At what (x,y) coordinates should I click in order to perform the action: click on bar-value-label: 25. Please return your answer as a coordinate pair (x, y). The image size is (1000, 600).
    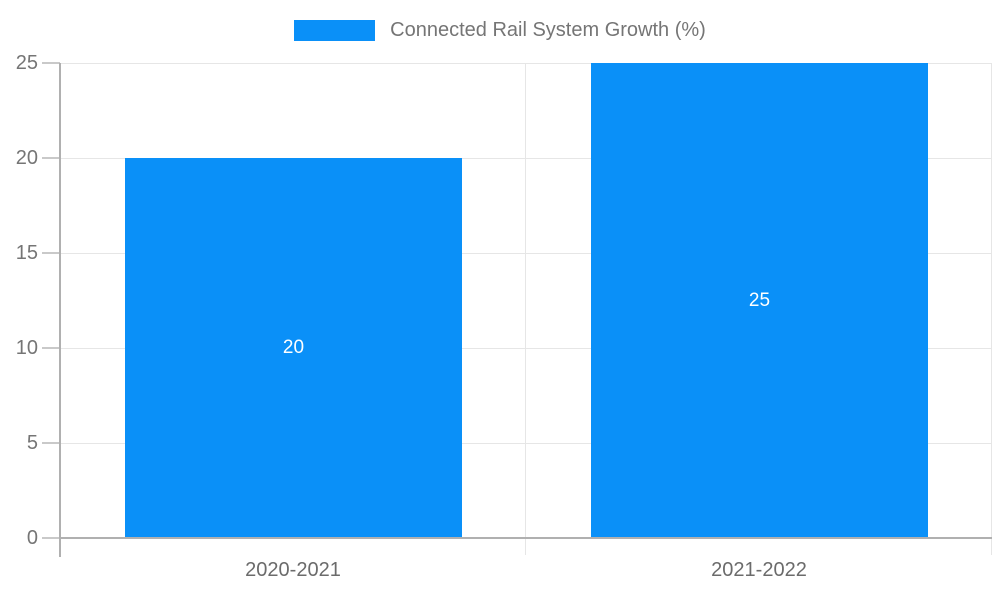
    Looking at the image, I should click on (759, 300).